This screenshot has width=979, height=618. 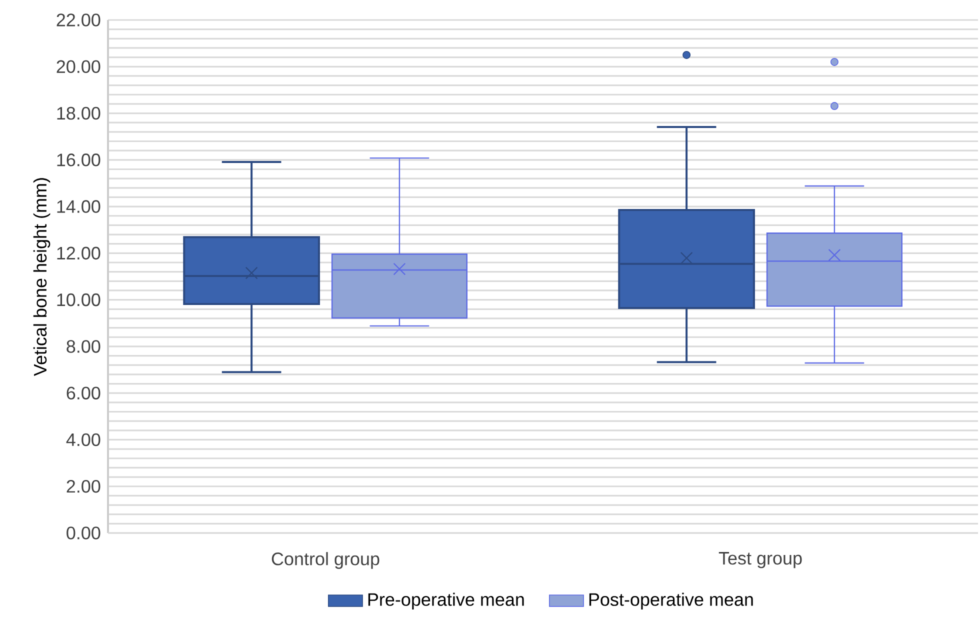 I want to click on x-tick-label: Test group, so click(x=760, y=560).